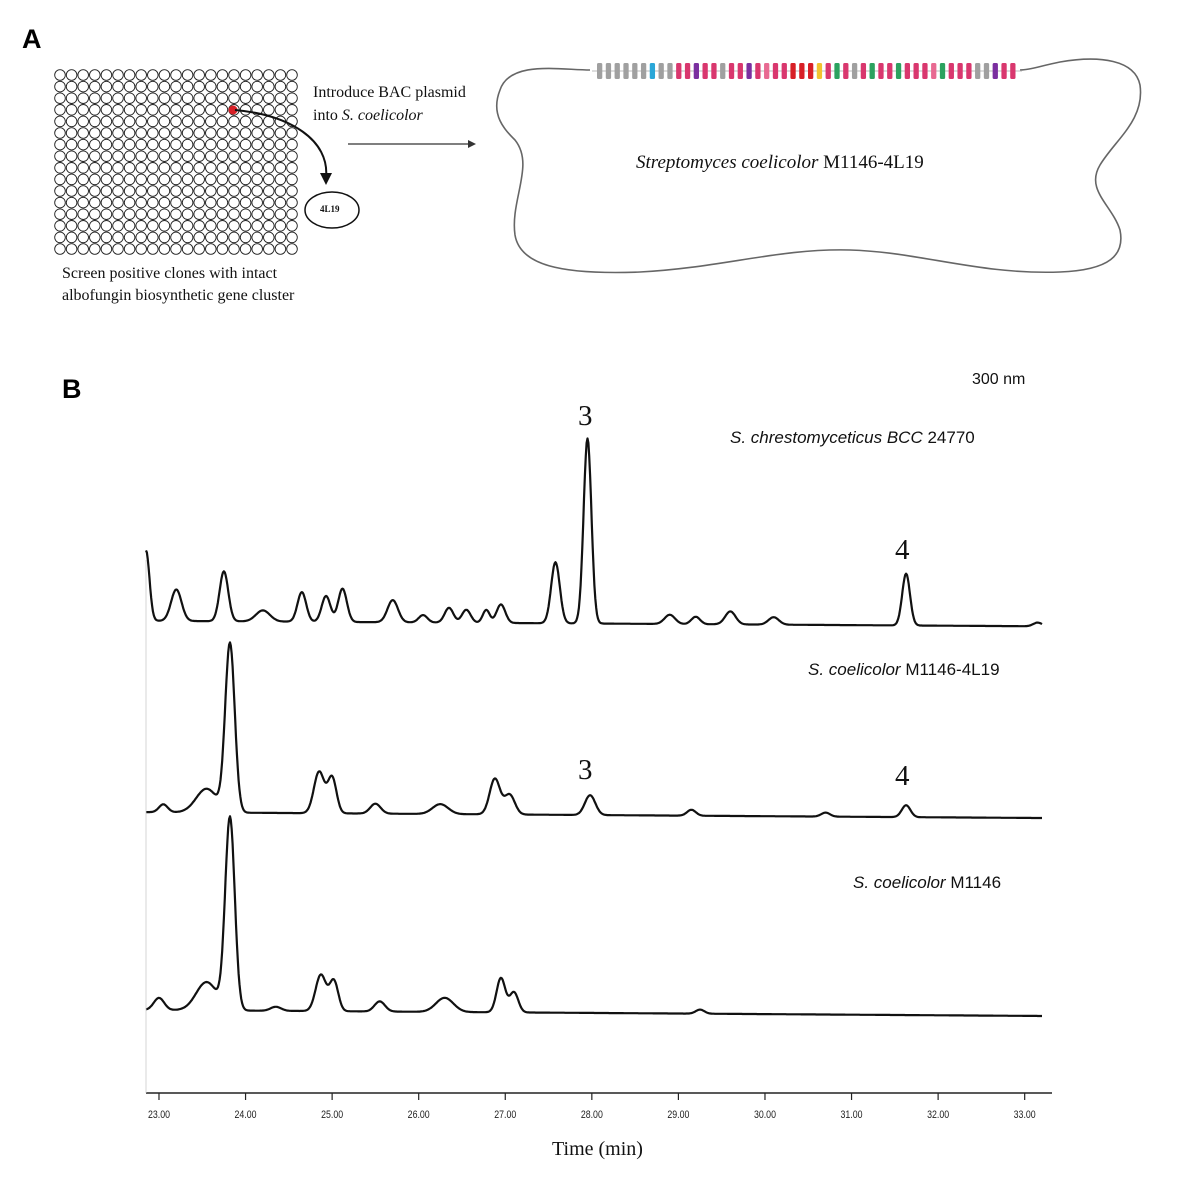  Describe the element at coordinates (170, 273) in the screenshot. I see `screen-caption-line1: Screen positive clones with intact` at that location.